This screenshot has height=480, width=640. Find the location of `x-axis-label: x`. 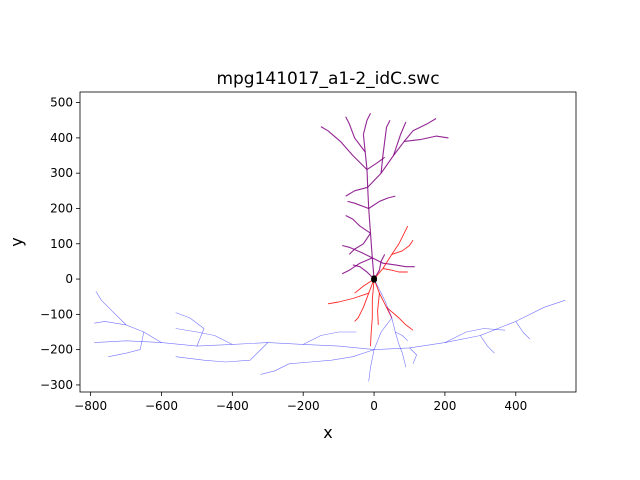

x-axis-label: x is located at coordinates (327, 432).